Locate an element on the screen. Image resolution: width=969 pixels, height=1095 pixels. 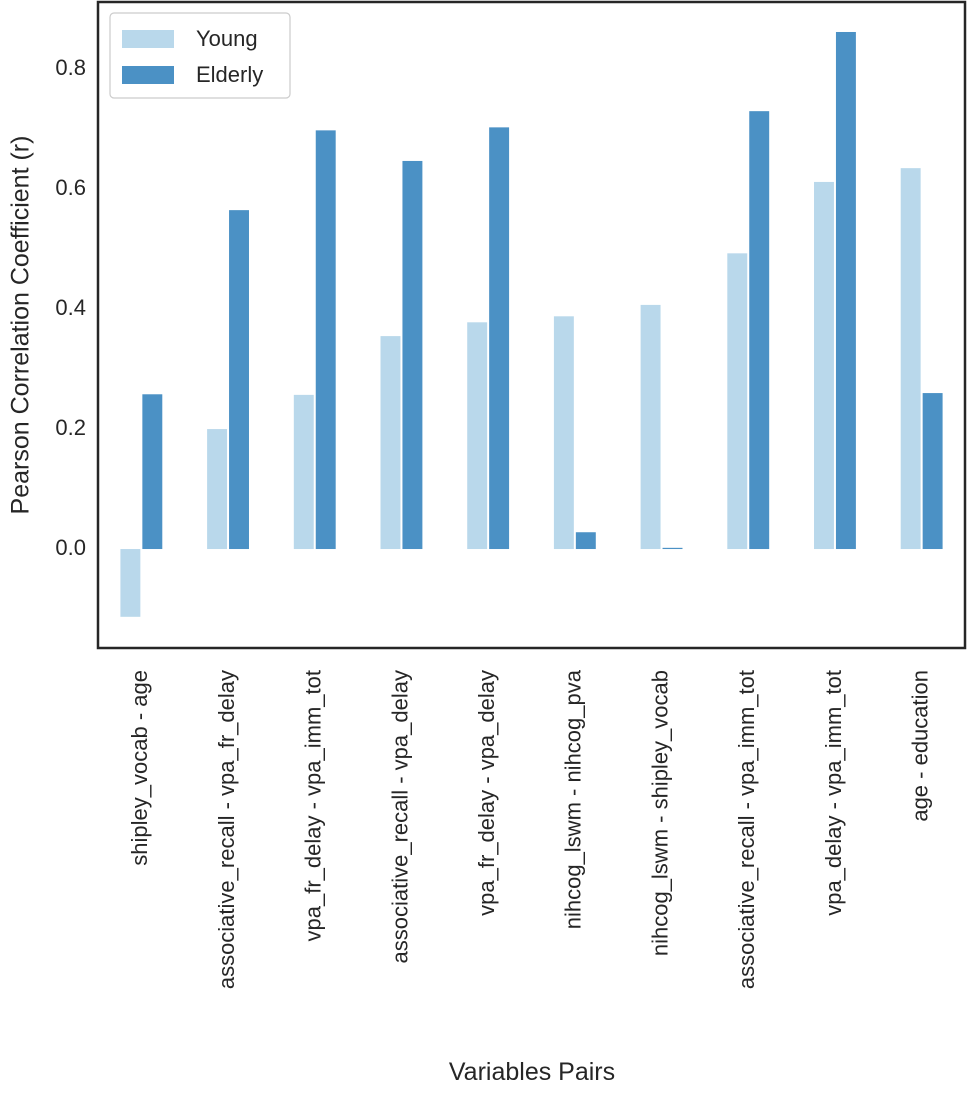
x-tick-label: vpa_delay - vpa_imm_tot is located at coordinates (833, 793).